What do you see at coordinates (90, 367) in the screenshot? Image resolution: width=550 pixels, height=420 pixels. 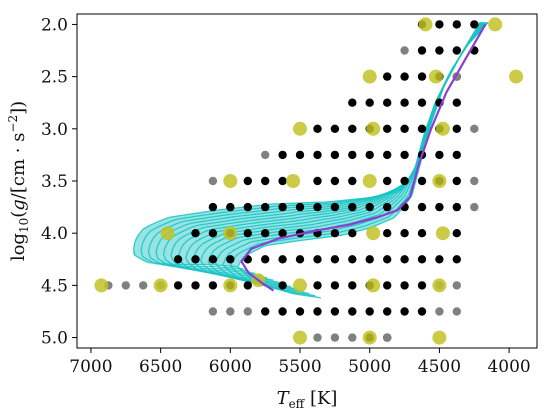 I see `x-tick-label: 7000` at bounding box center [90, 367].